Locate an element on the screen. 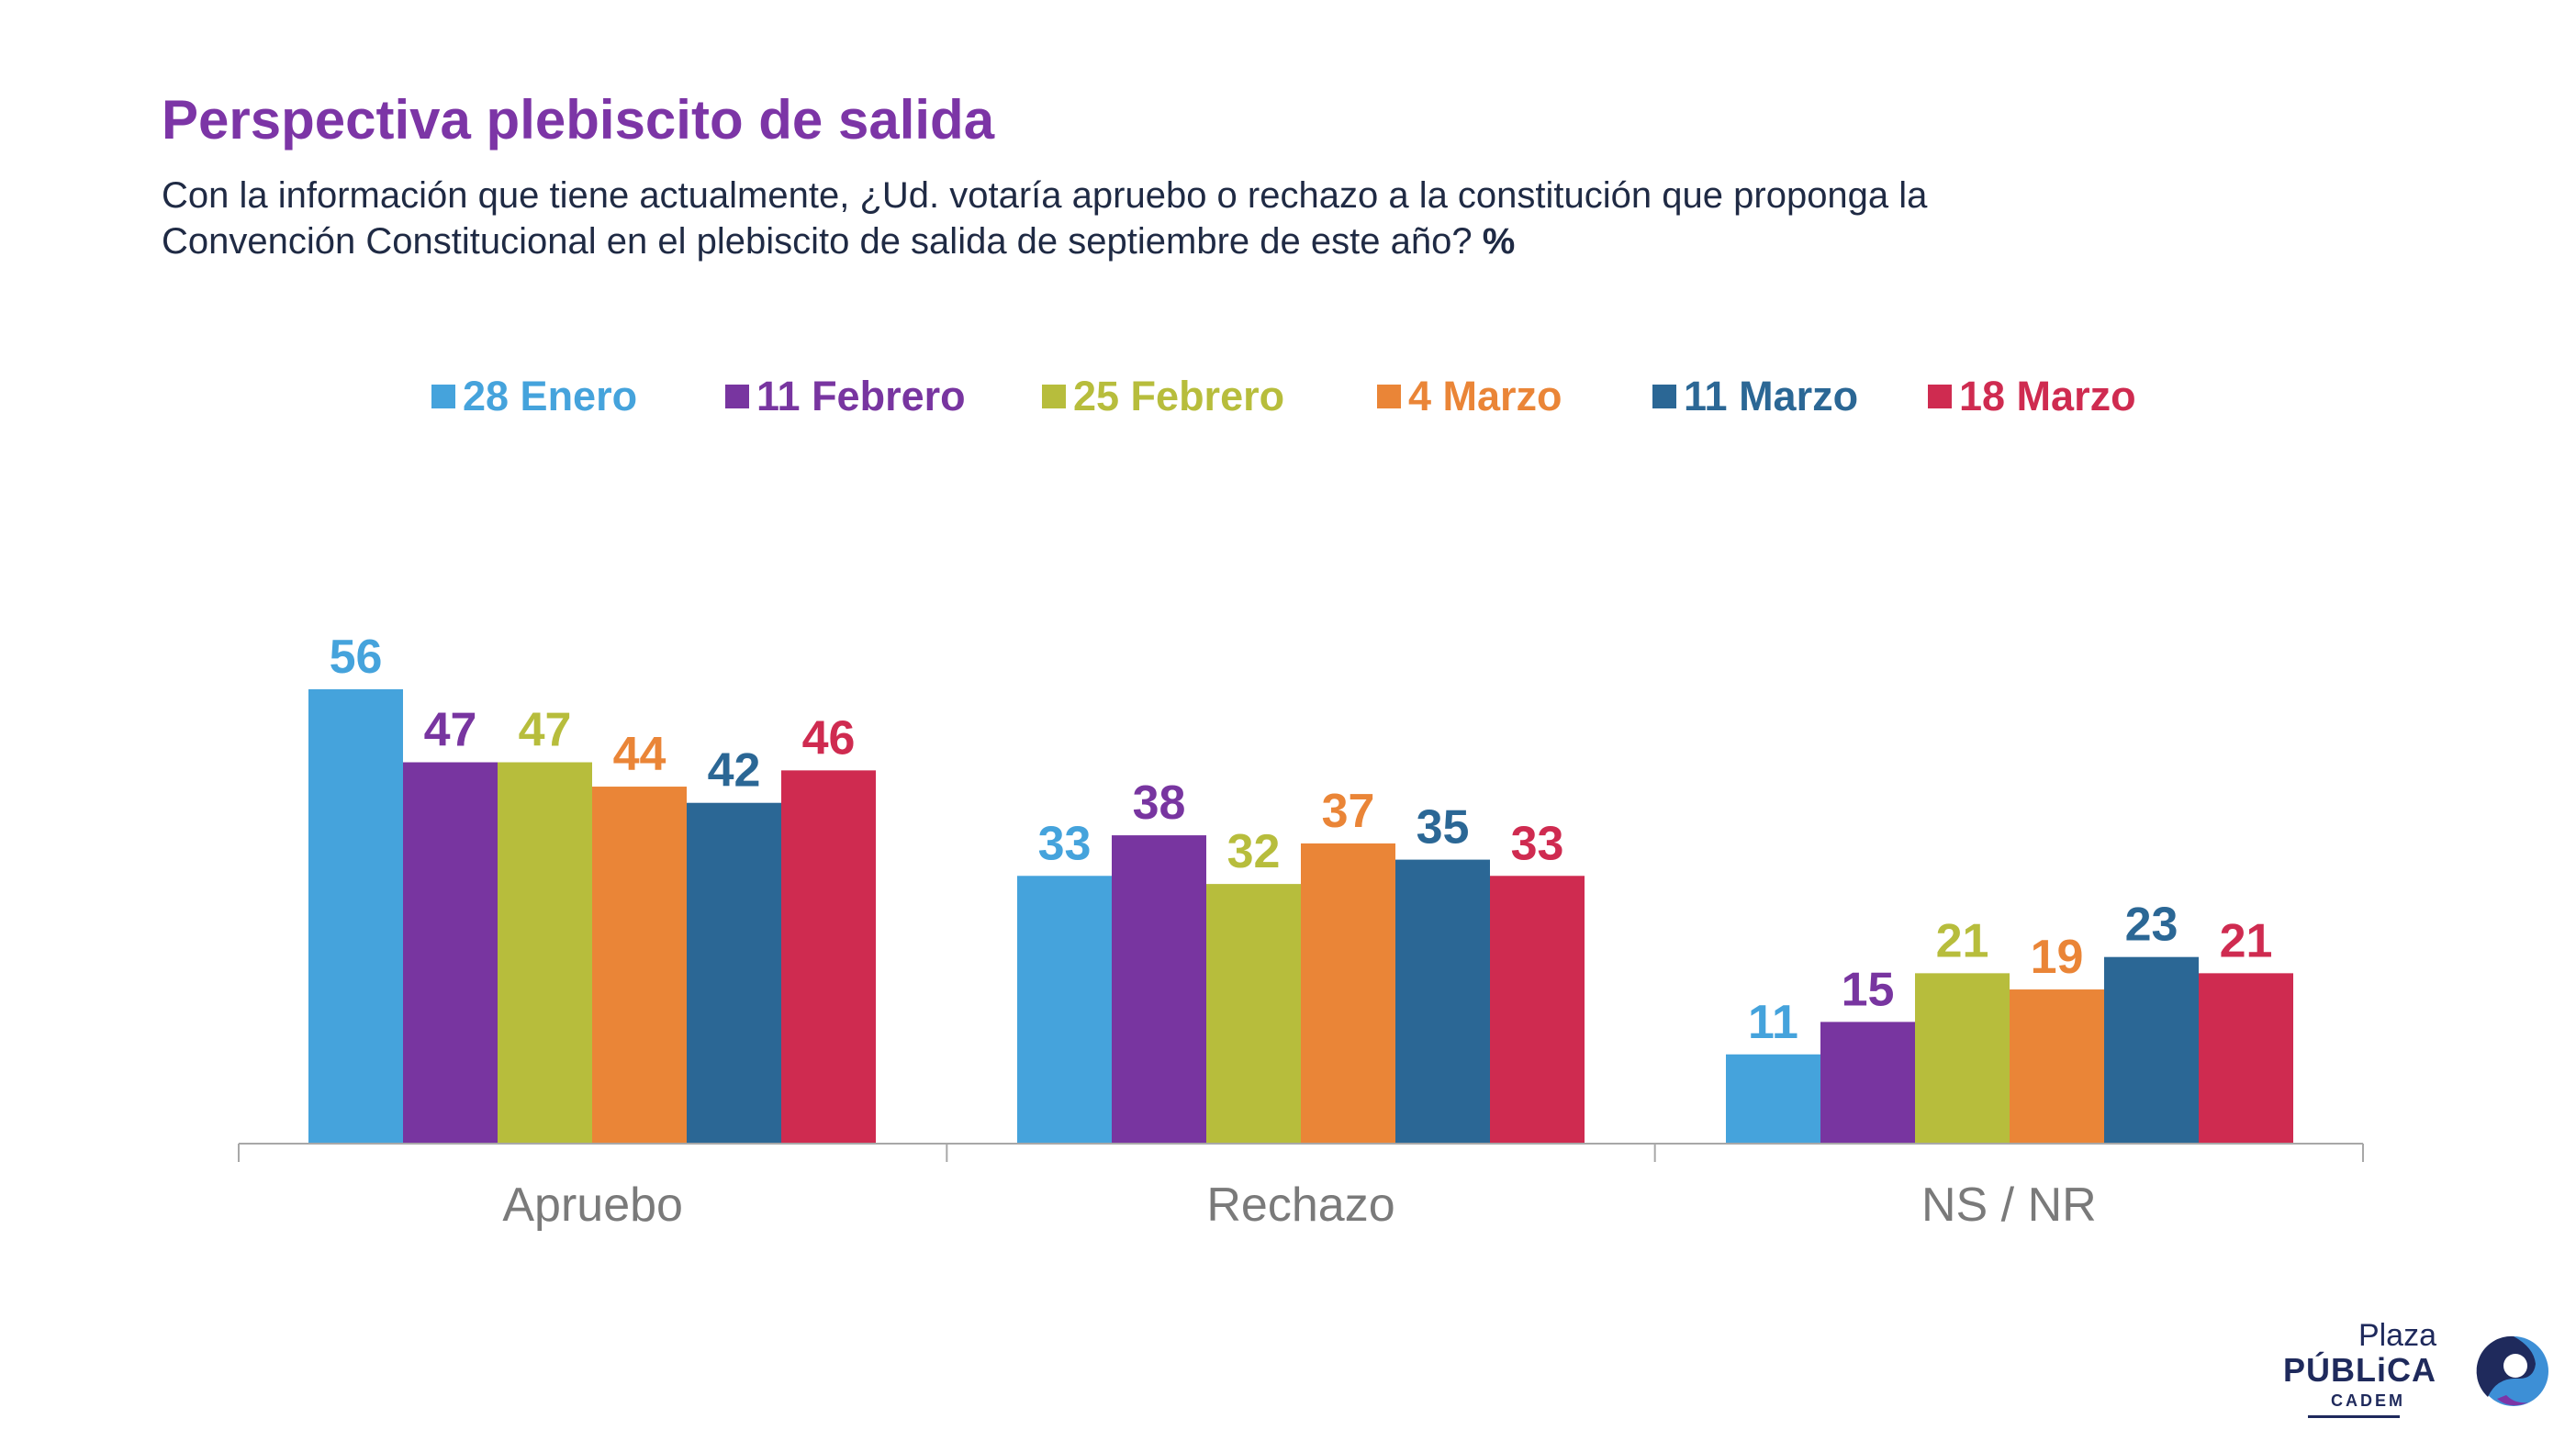 The height and width of the screenshot is (1441, 2576). legend-item: 25 Febrero is located at coordinates (1163, 396).